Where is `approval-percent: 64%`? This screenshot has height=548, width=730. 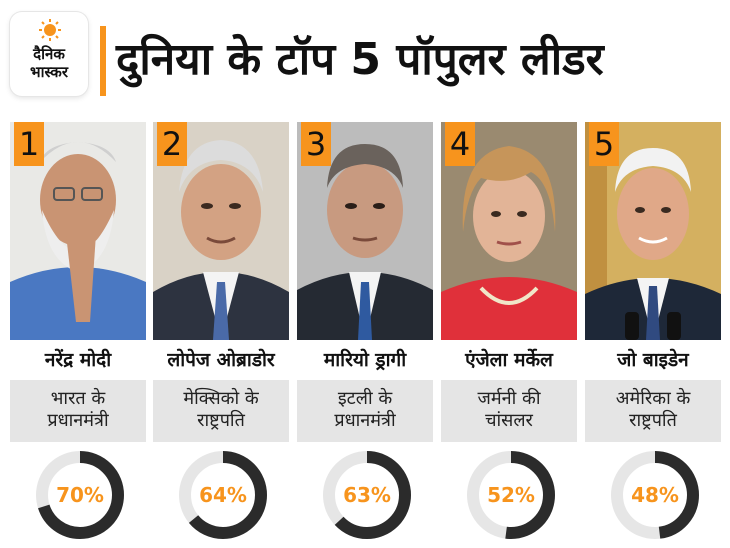
approval-percent: 64% is located at coordinates (223, 495).